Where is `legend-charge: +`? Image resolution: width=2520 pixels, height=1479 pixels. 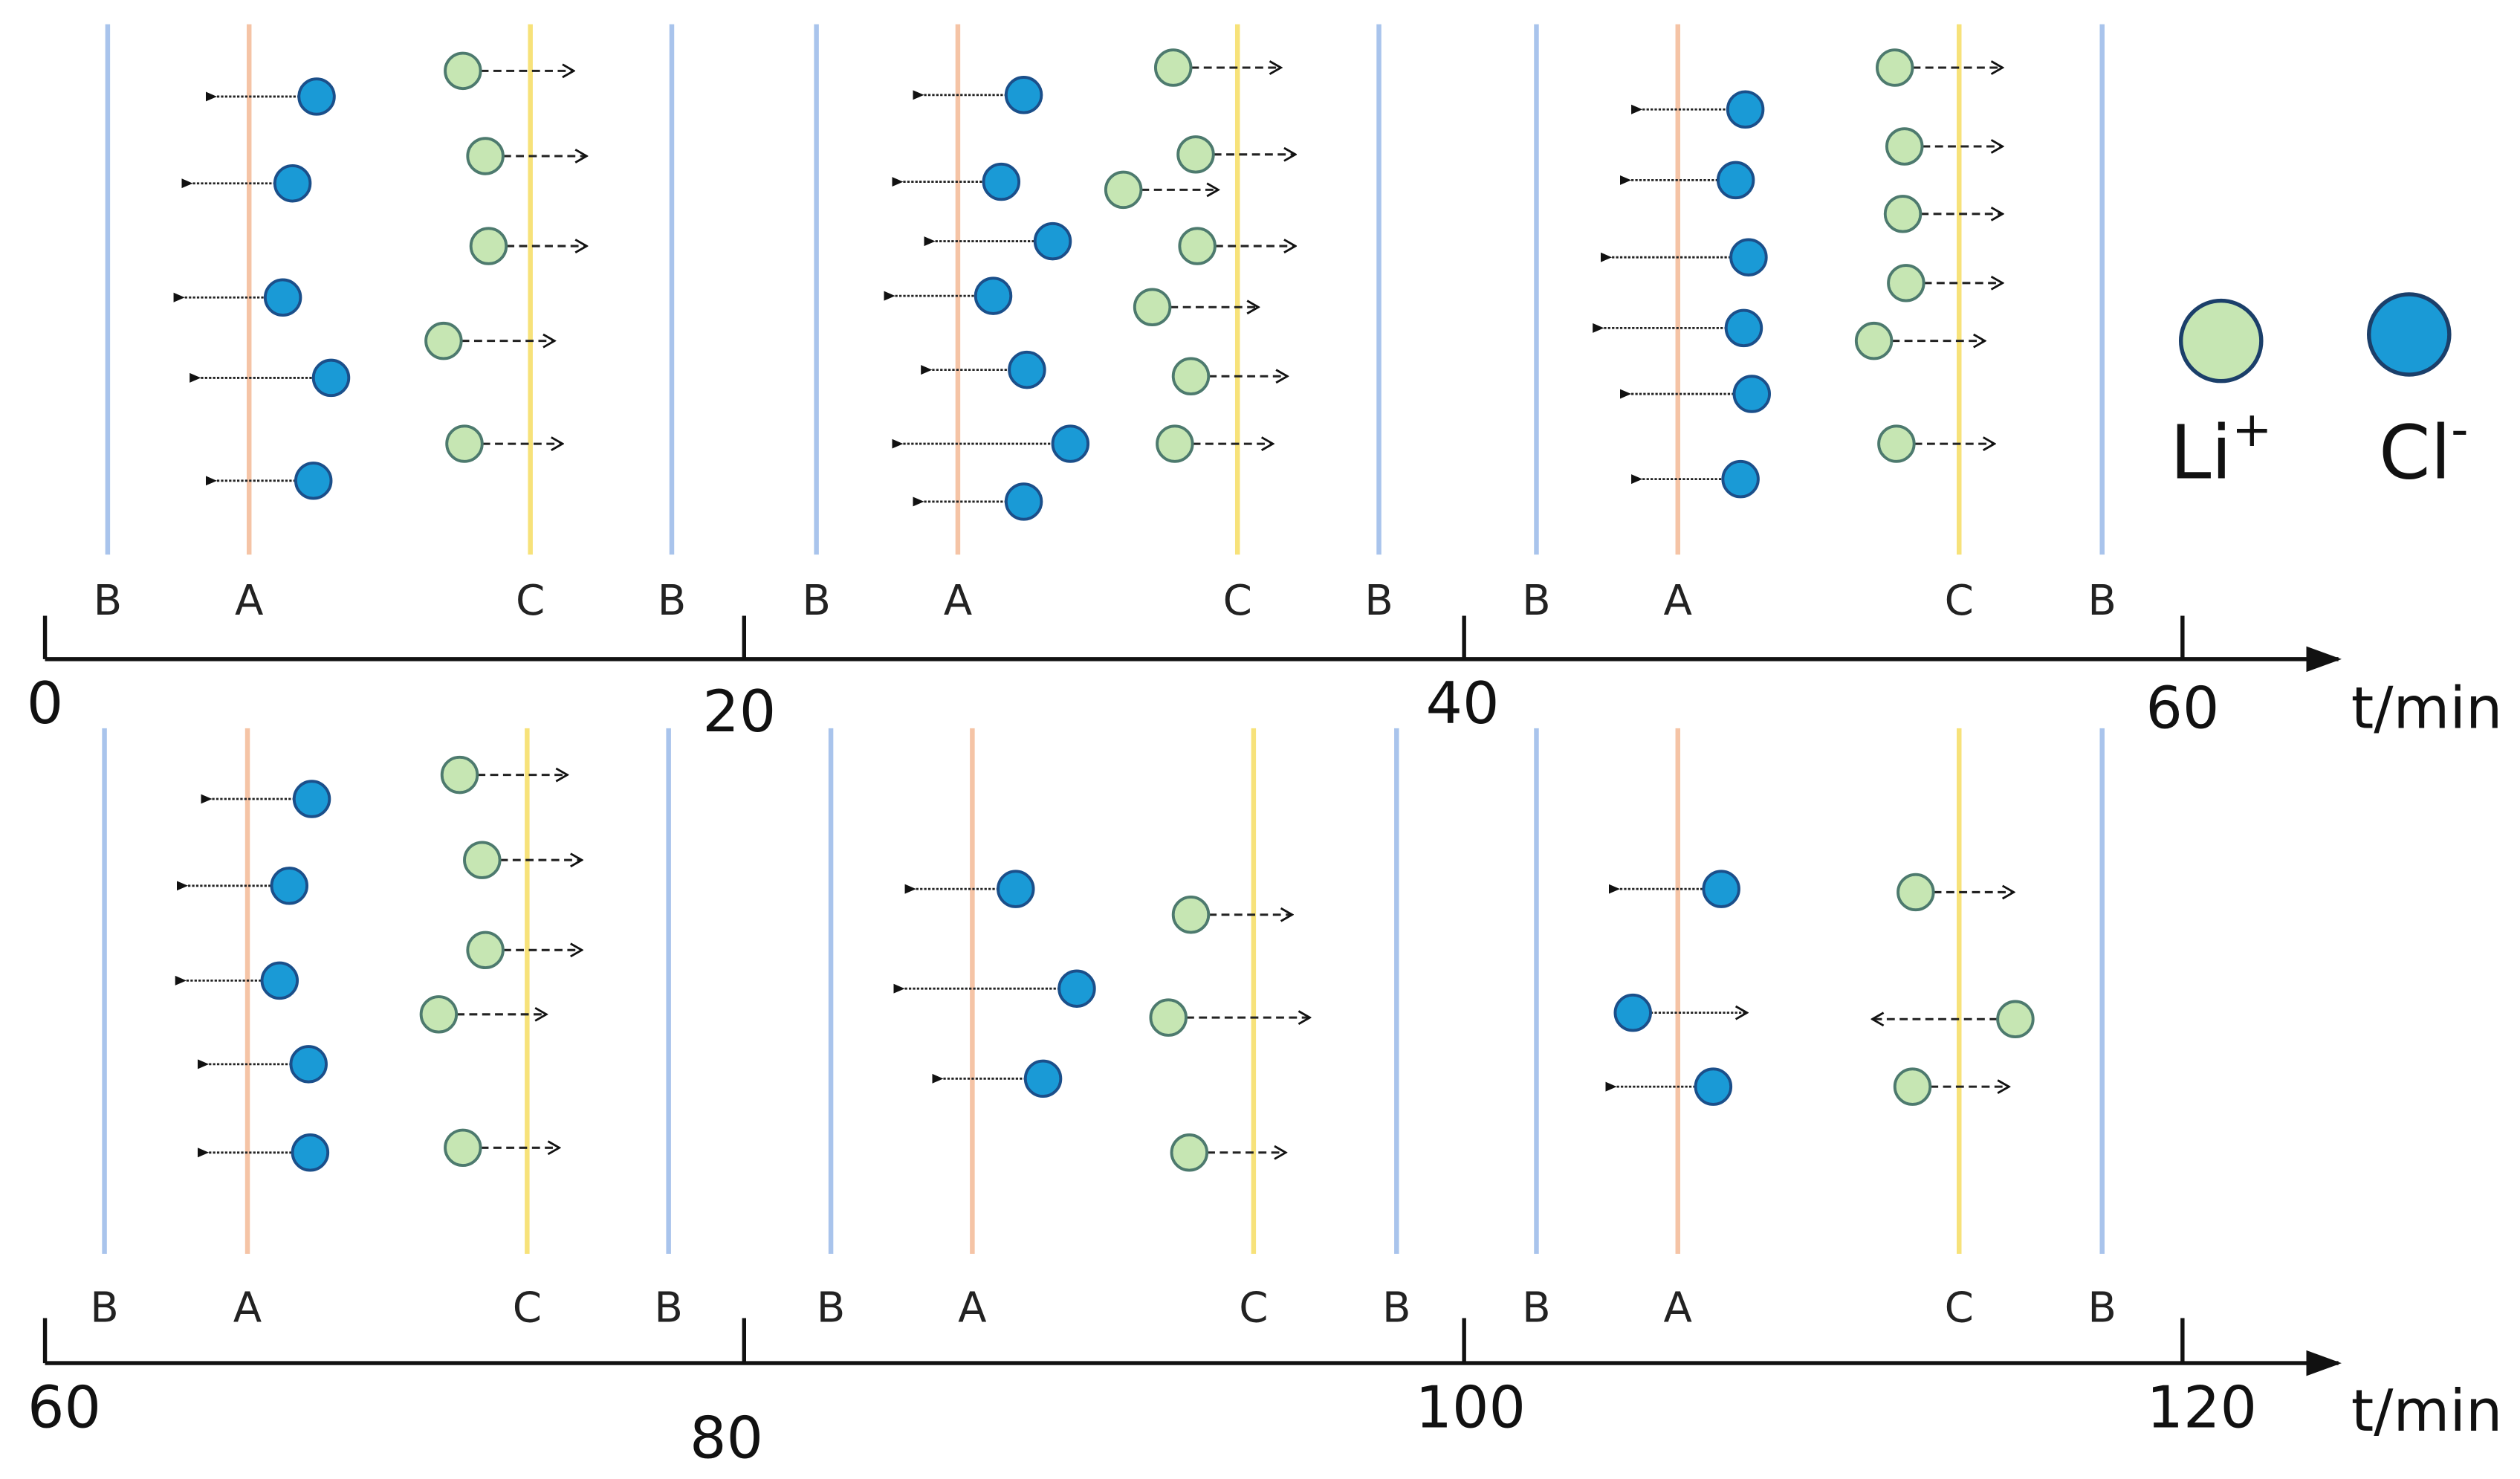 legend-charge: + is located at coordinates (2252, 430).